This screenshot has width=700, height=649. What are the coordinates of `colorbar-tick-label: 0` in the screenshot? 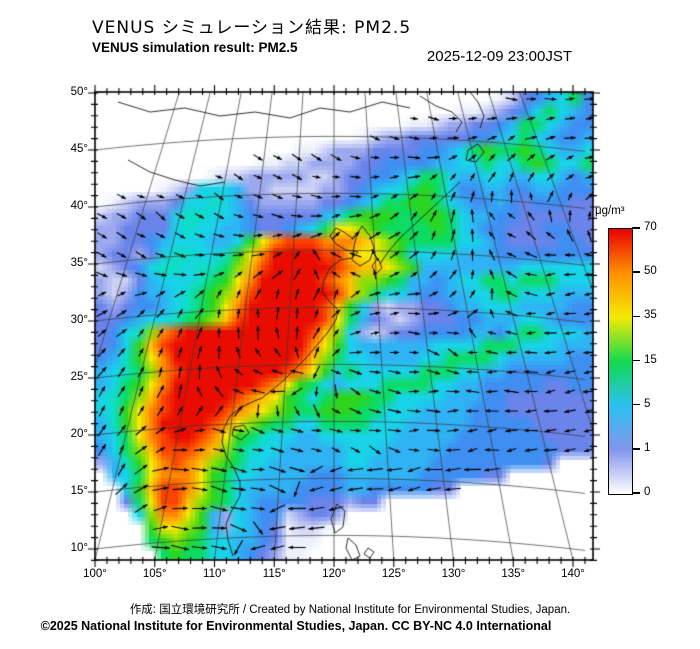 It's located at (647, 492).